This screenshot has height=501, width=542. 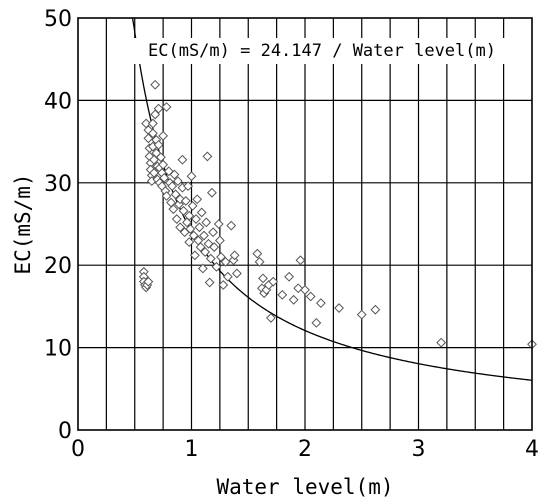 What do you see at coordinates (58, 184) in the screenshot?
I see `y-tick-label: 30` at bounding box center [58, 184].